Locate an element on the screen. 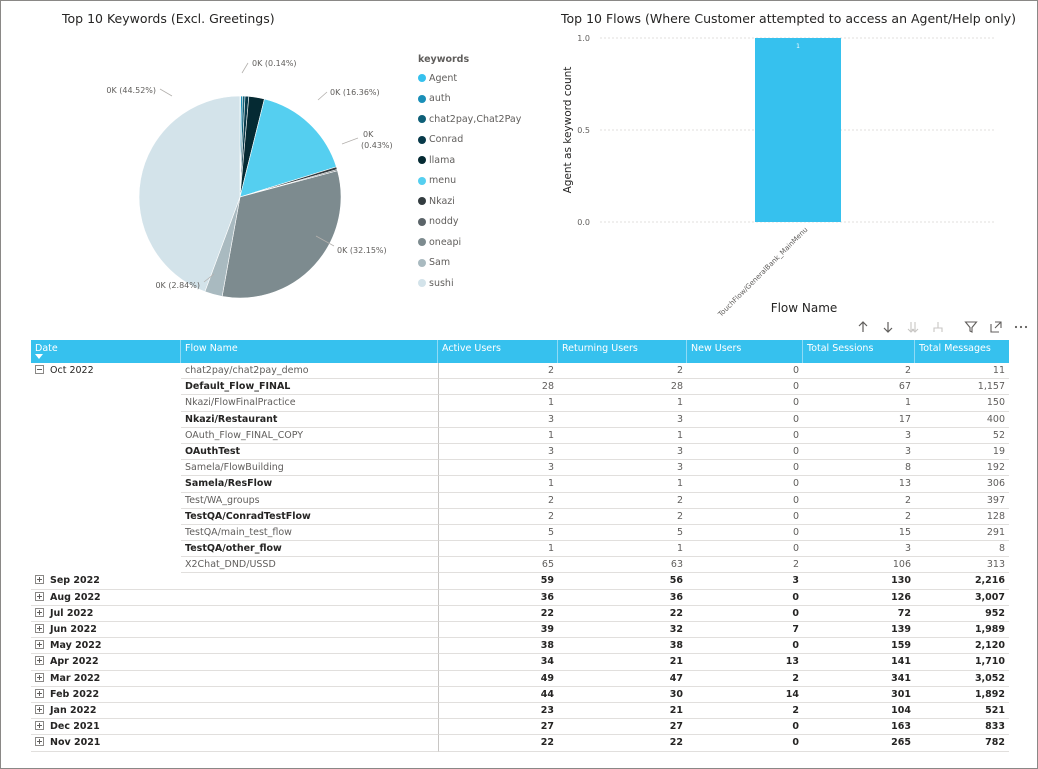 This screenshot has width=1038, height=769. table-row: X2Chat_DND/USSD 65 63 2 106 313 is located at coordinates (520, 565).